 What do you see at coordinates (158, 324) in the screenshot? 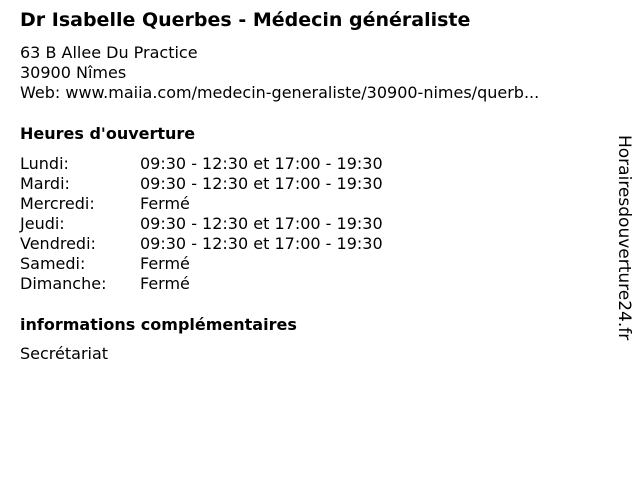
I see `info-heading: informations complémentaires` at bounding box center [158, 324].